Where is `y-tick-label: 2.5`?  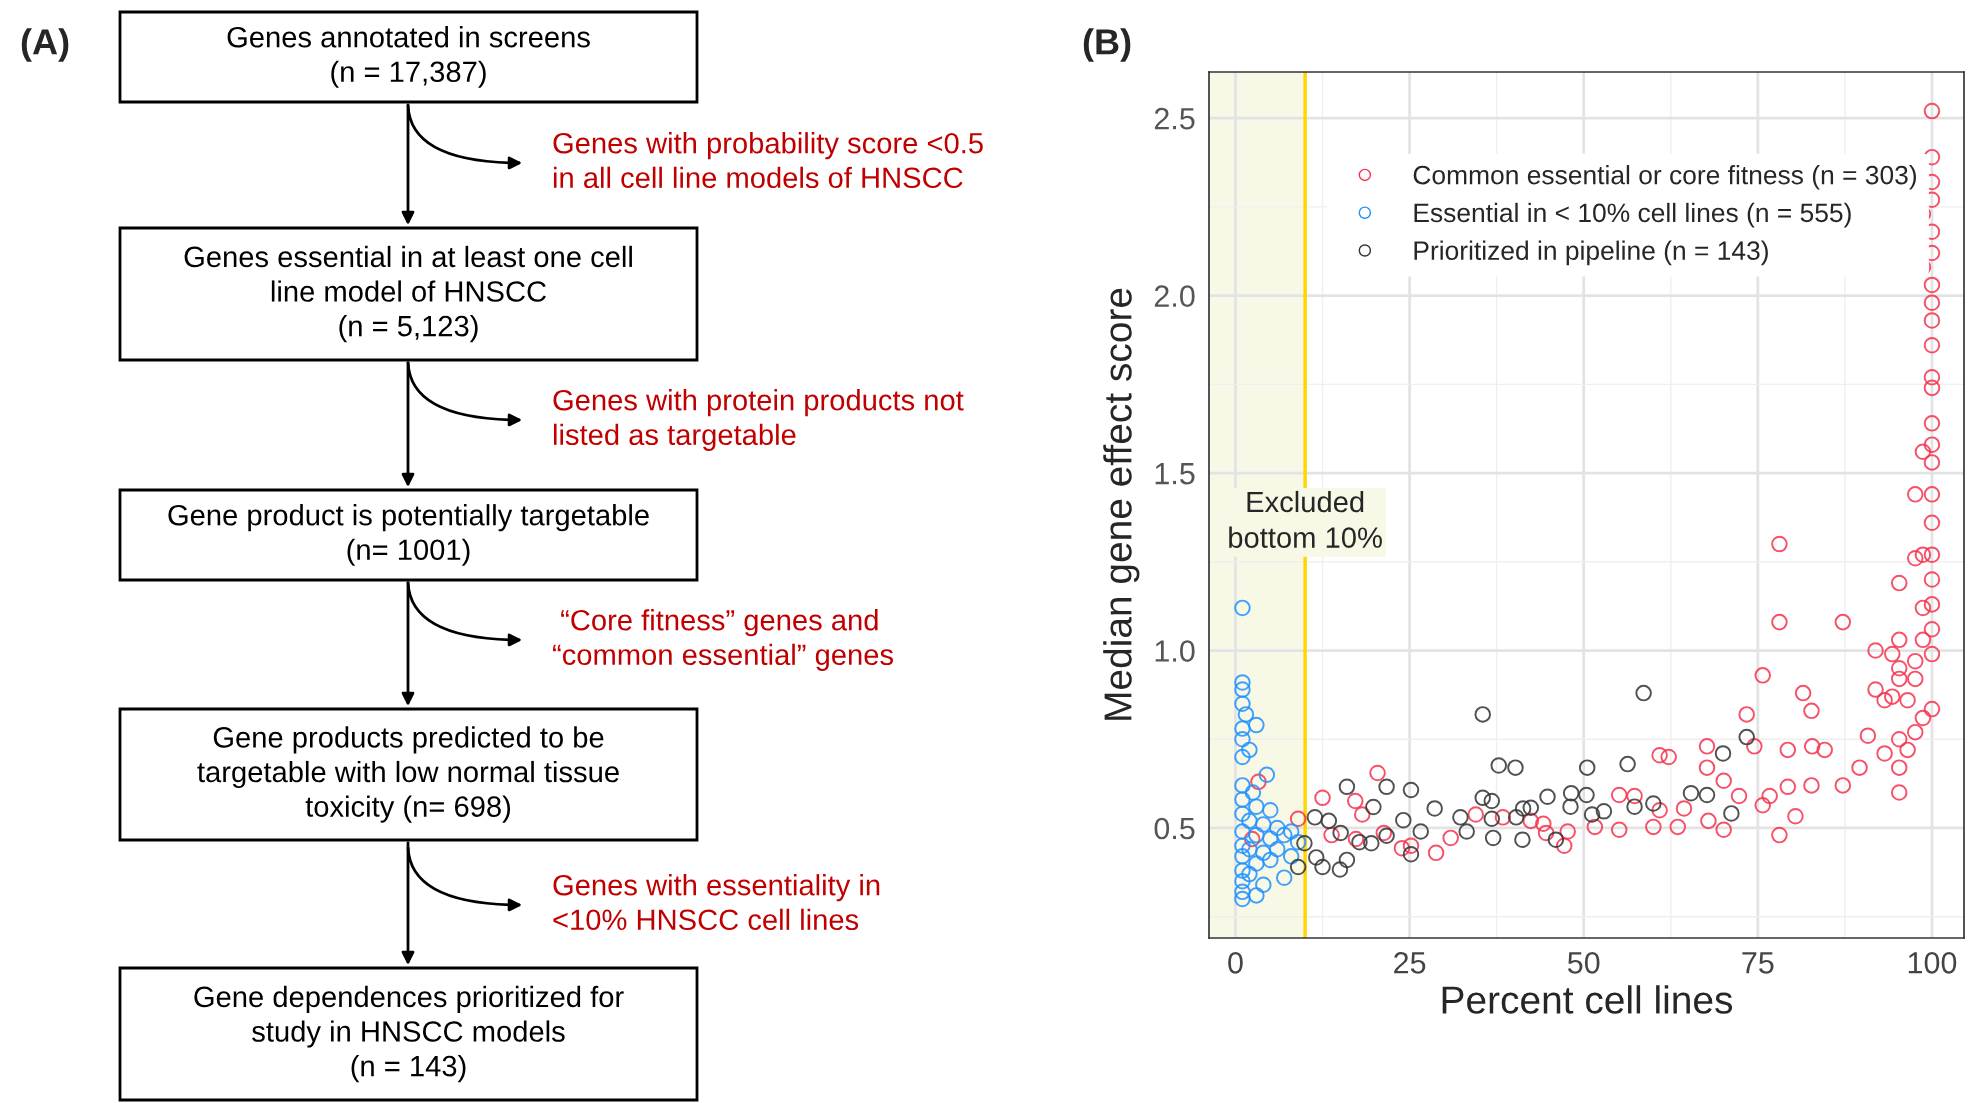
y-tick-label: 2.5 is located at coordinates (1174, 118).